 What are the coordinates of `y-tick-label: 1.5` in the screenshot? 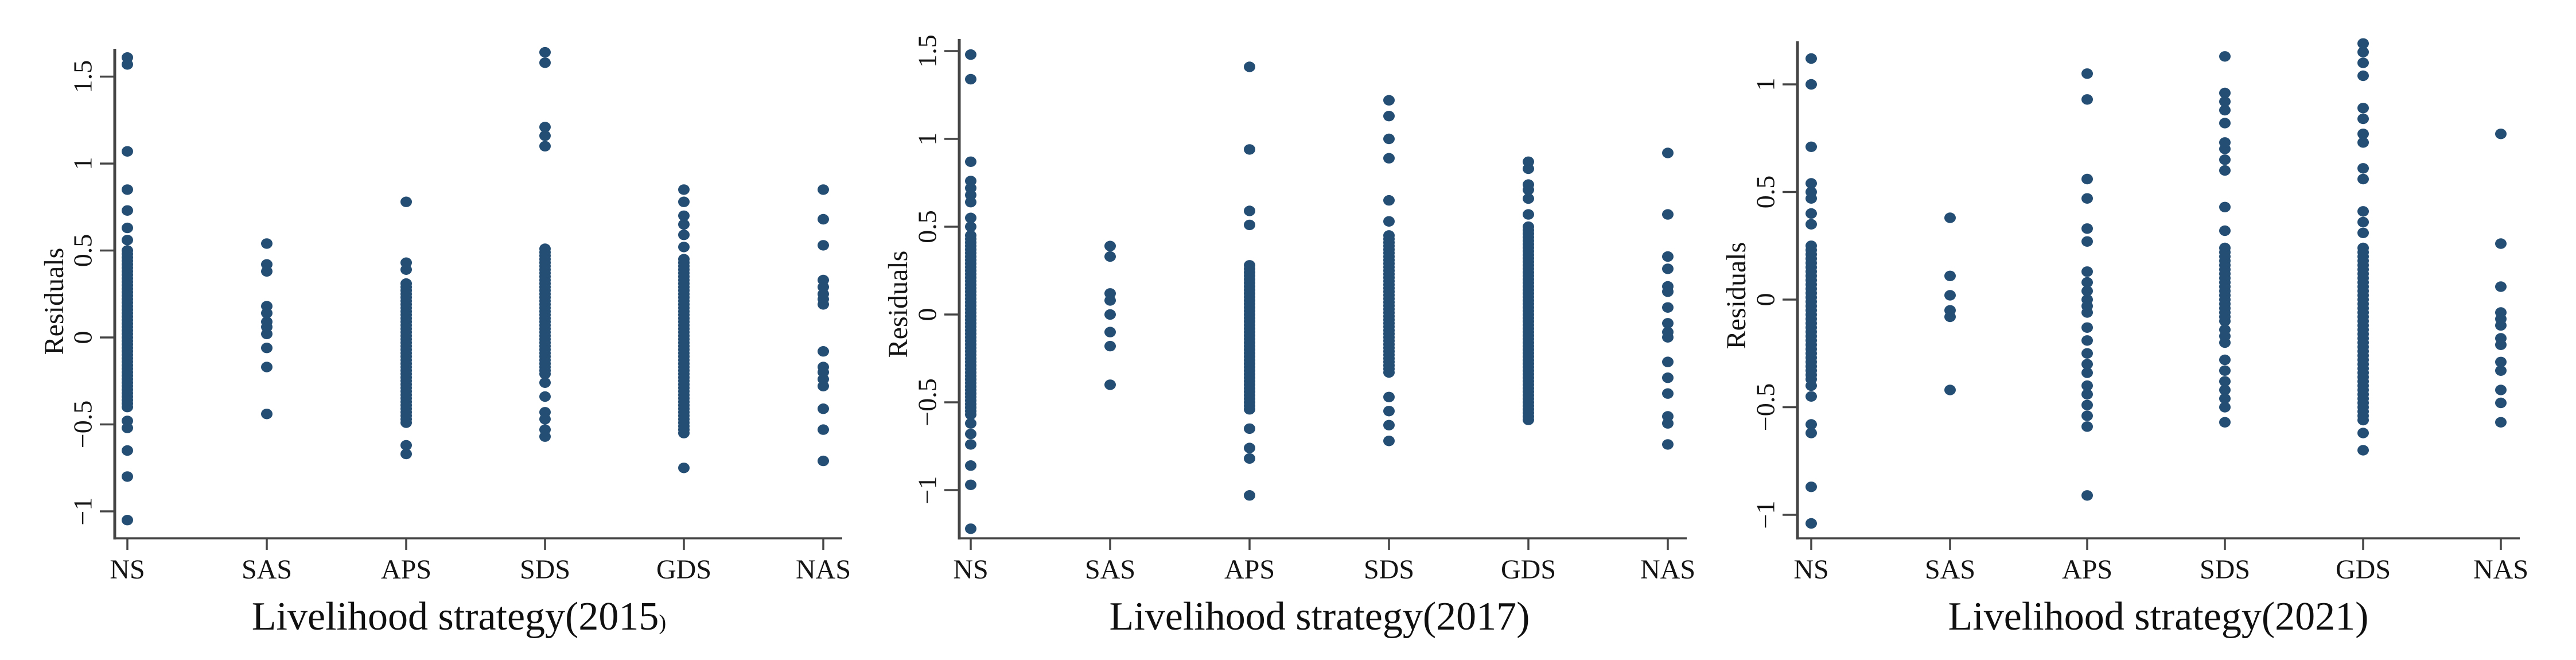 It's located at (83, 77).